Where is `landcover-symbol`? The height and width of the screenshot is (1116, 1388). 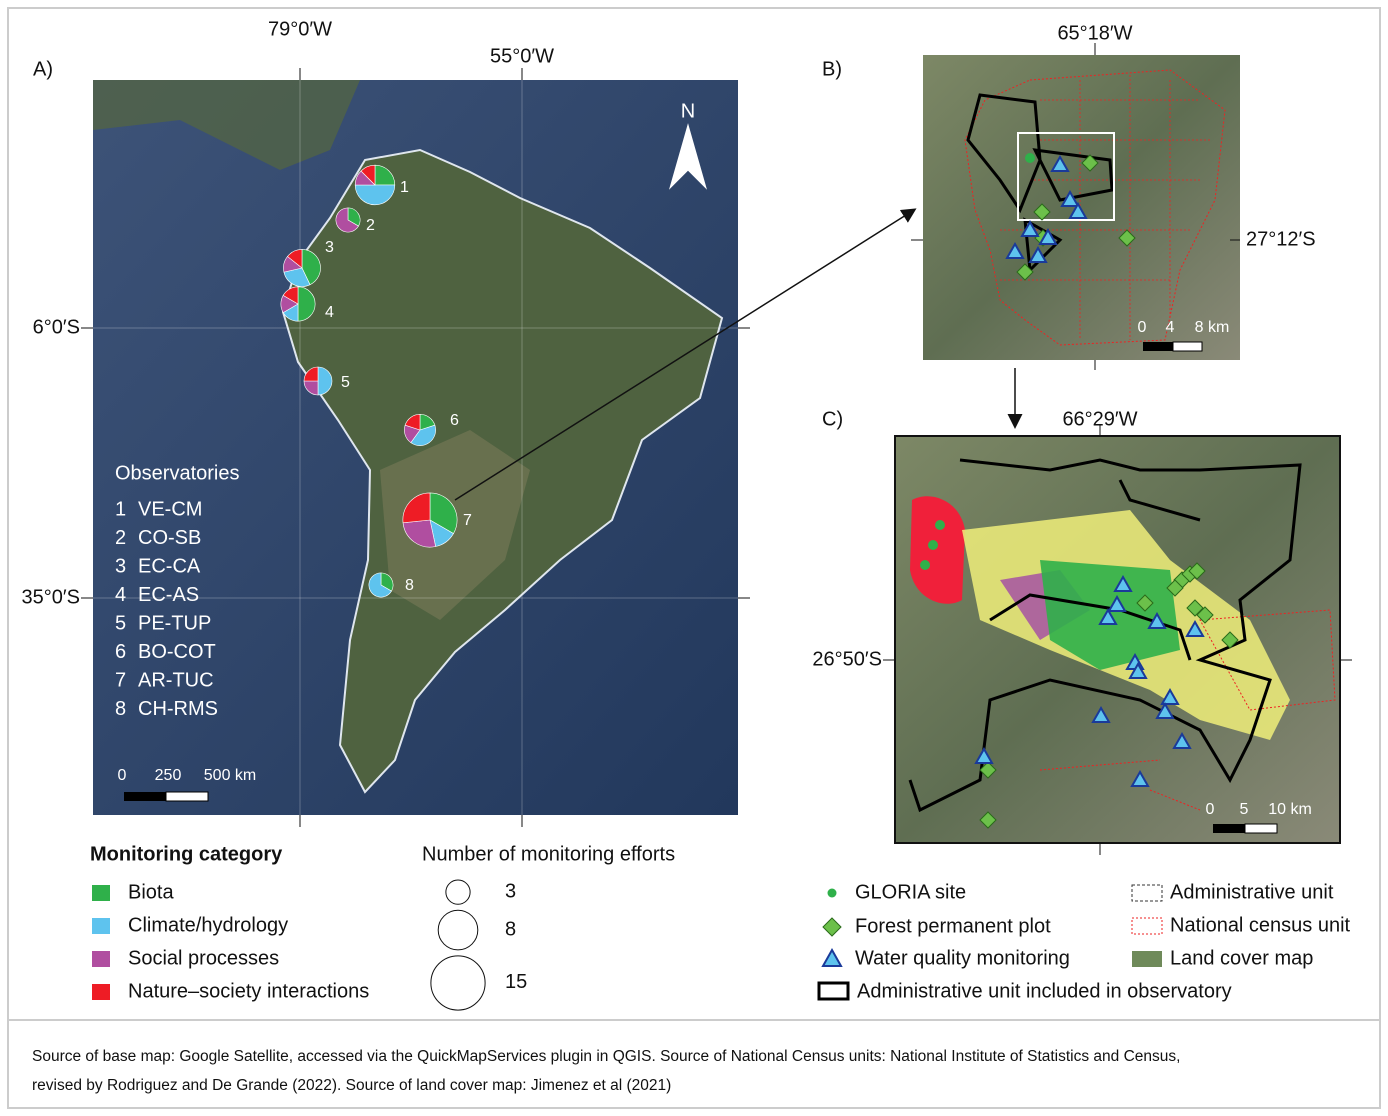
landcover-symbol is located at coordinates (1147, 959).